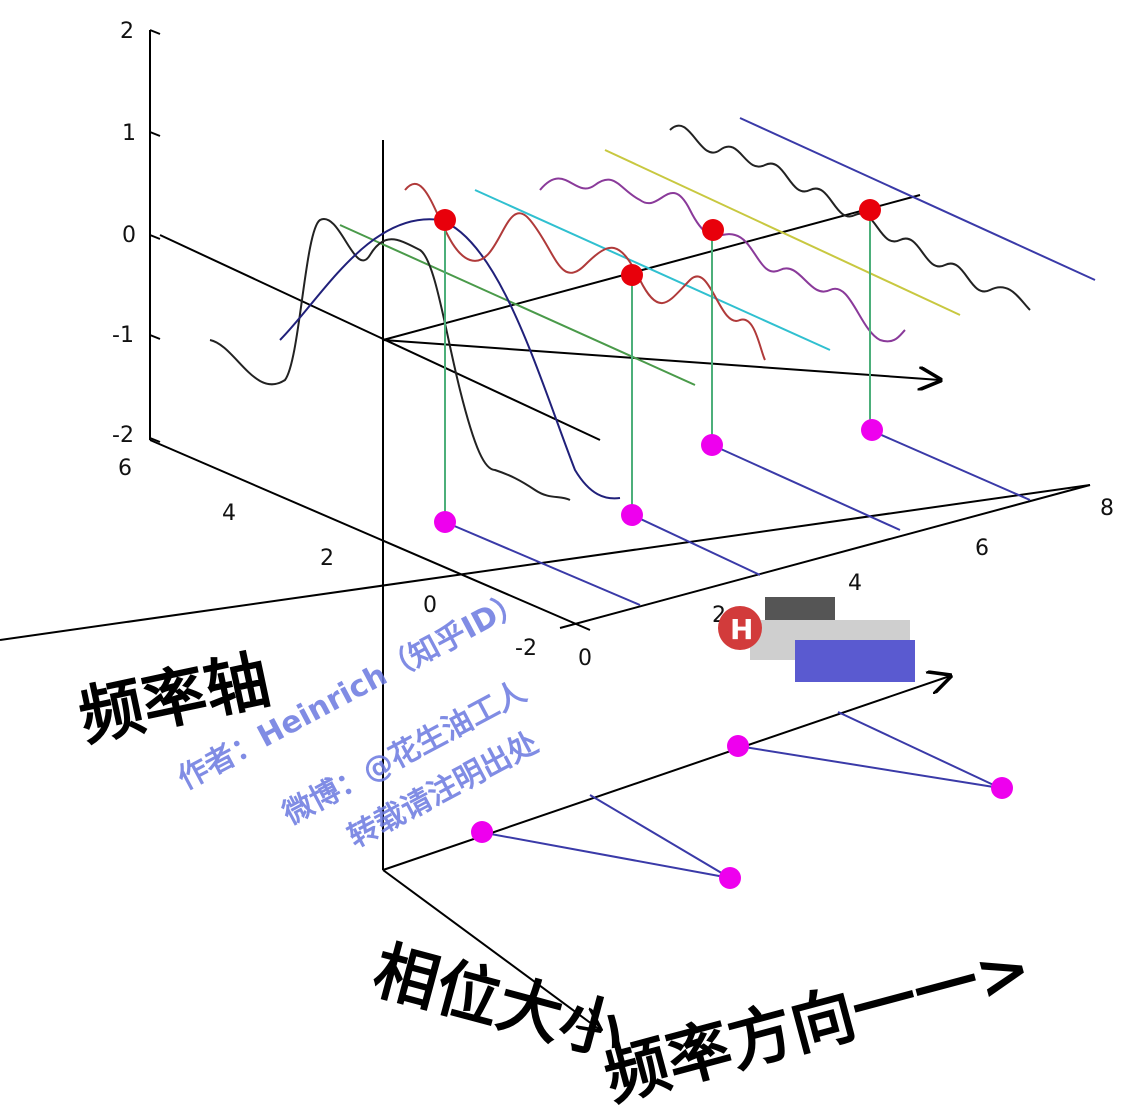 The width and height of the screenshot is (1121, 1117). I want to click on z-tick-label: -2, so click(123, 435).